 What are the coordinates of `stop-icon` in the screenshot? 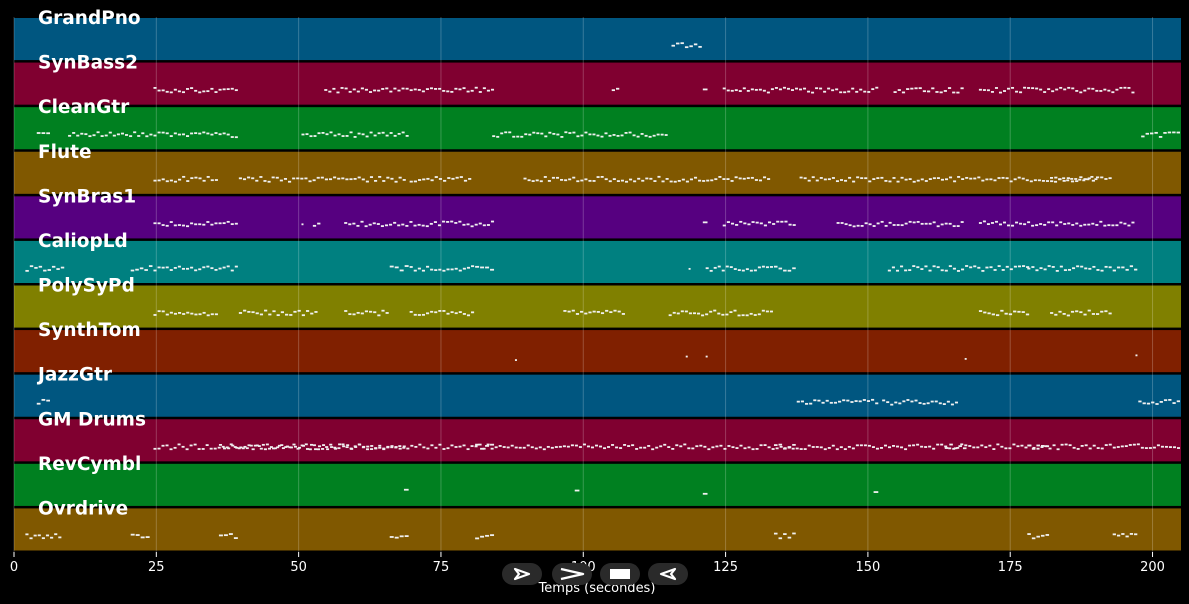 It's located at (620, 574).